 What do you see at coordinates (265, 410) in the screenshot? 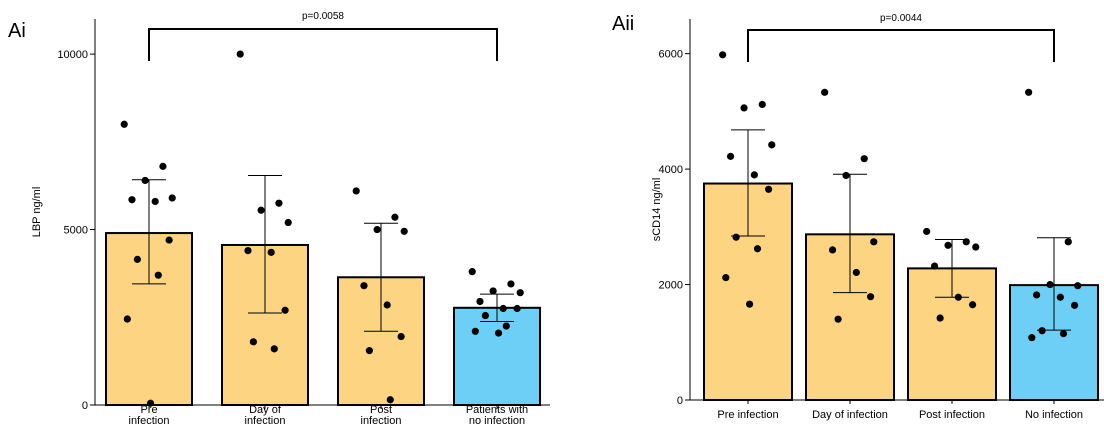
I see `x-tick-label: Day of` at bounding box center [265, 410].